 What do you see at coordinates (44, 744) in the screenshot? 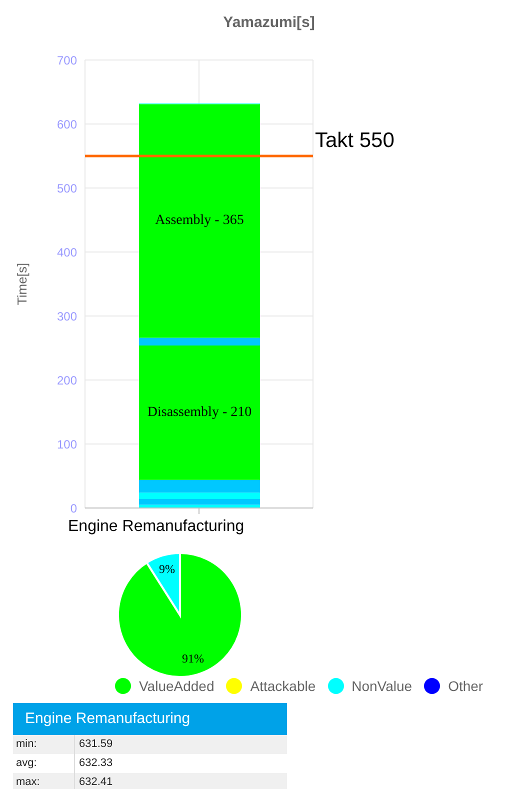
I see `text: min:` at bounding box center [44, 744].